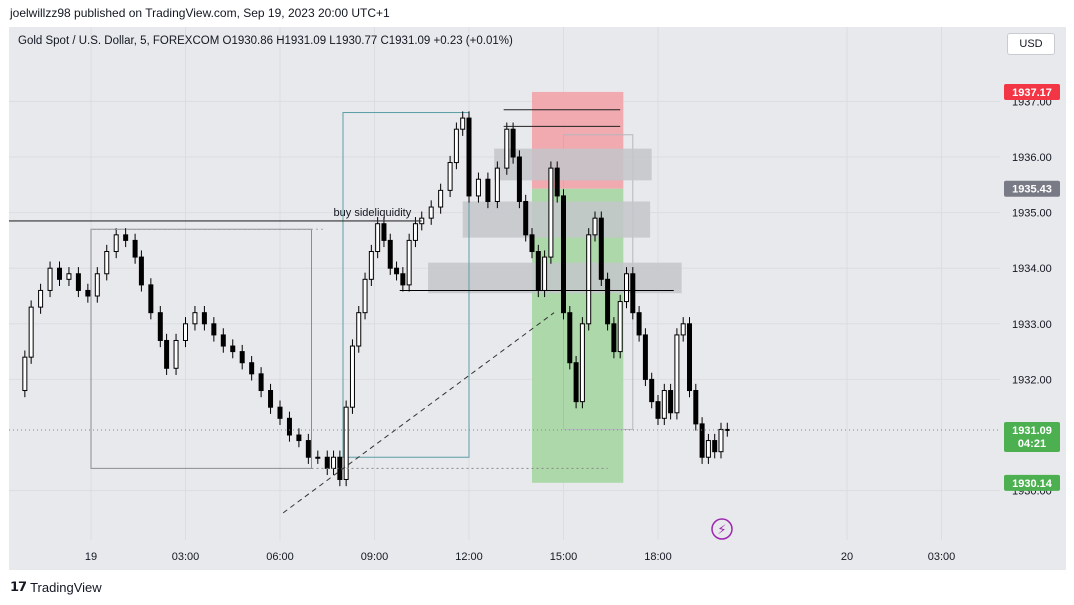 This screenshot has height=605, width=1074. Describe the element at coordinates (564, 557) in the screenshot. I see `x-tick-label: 15:00` at that location.